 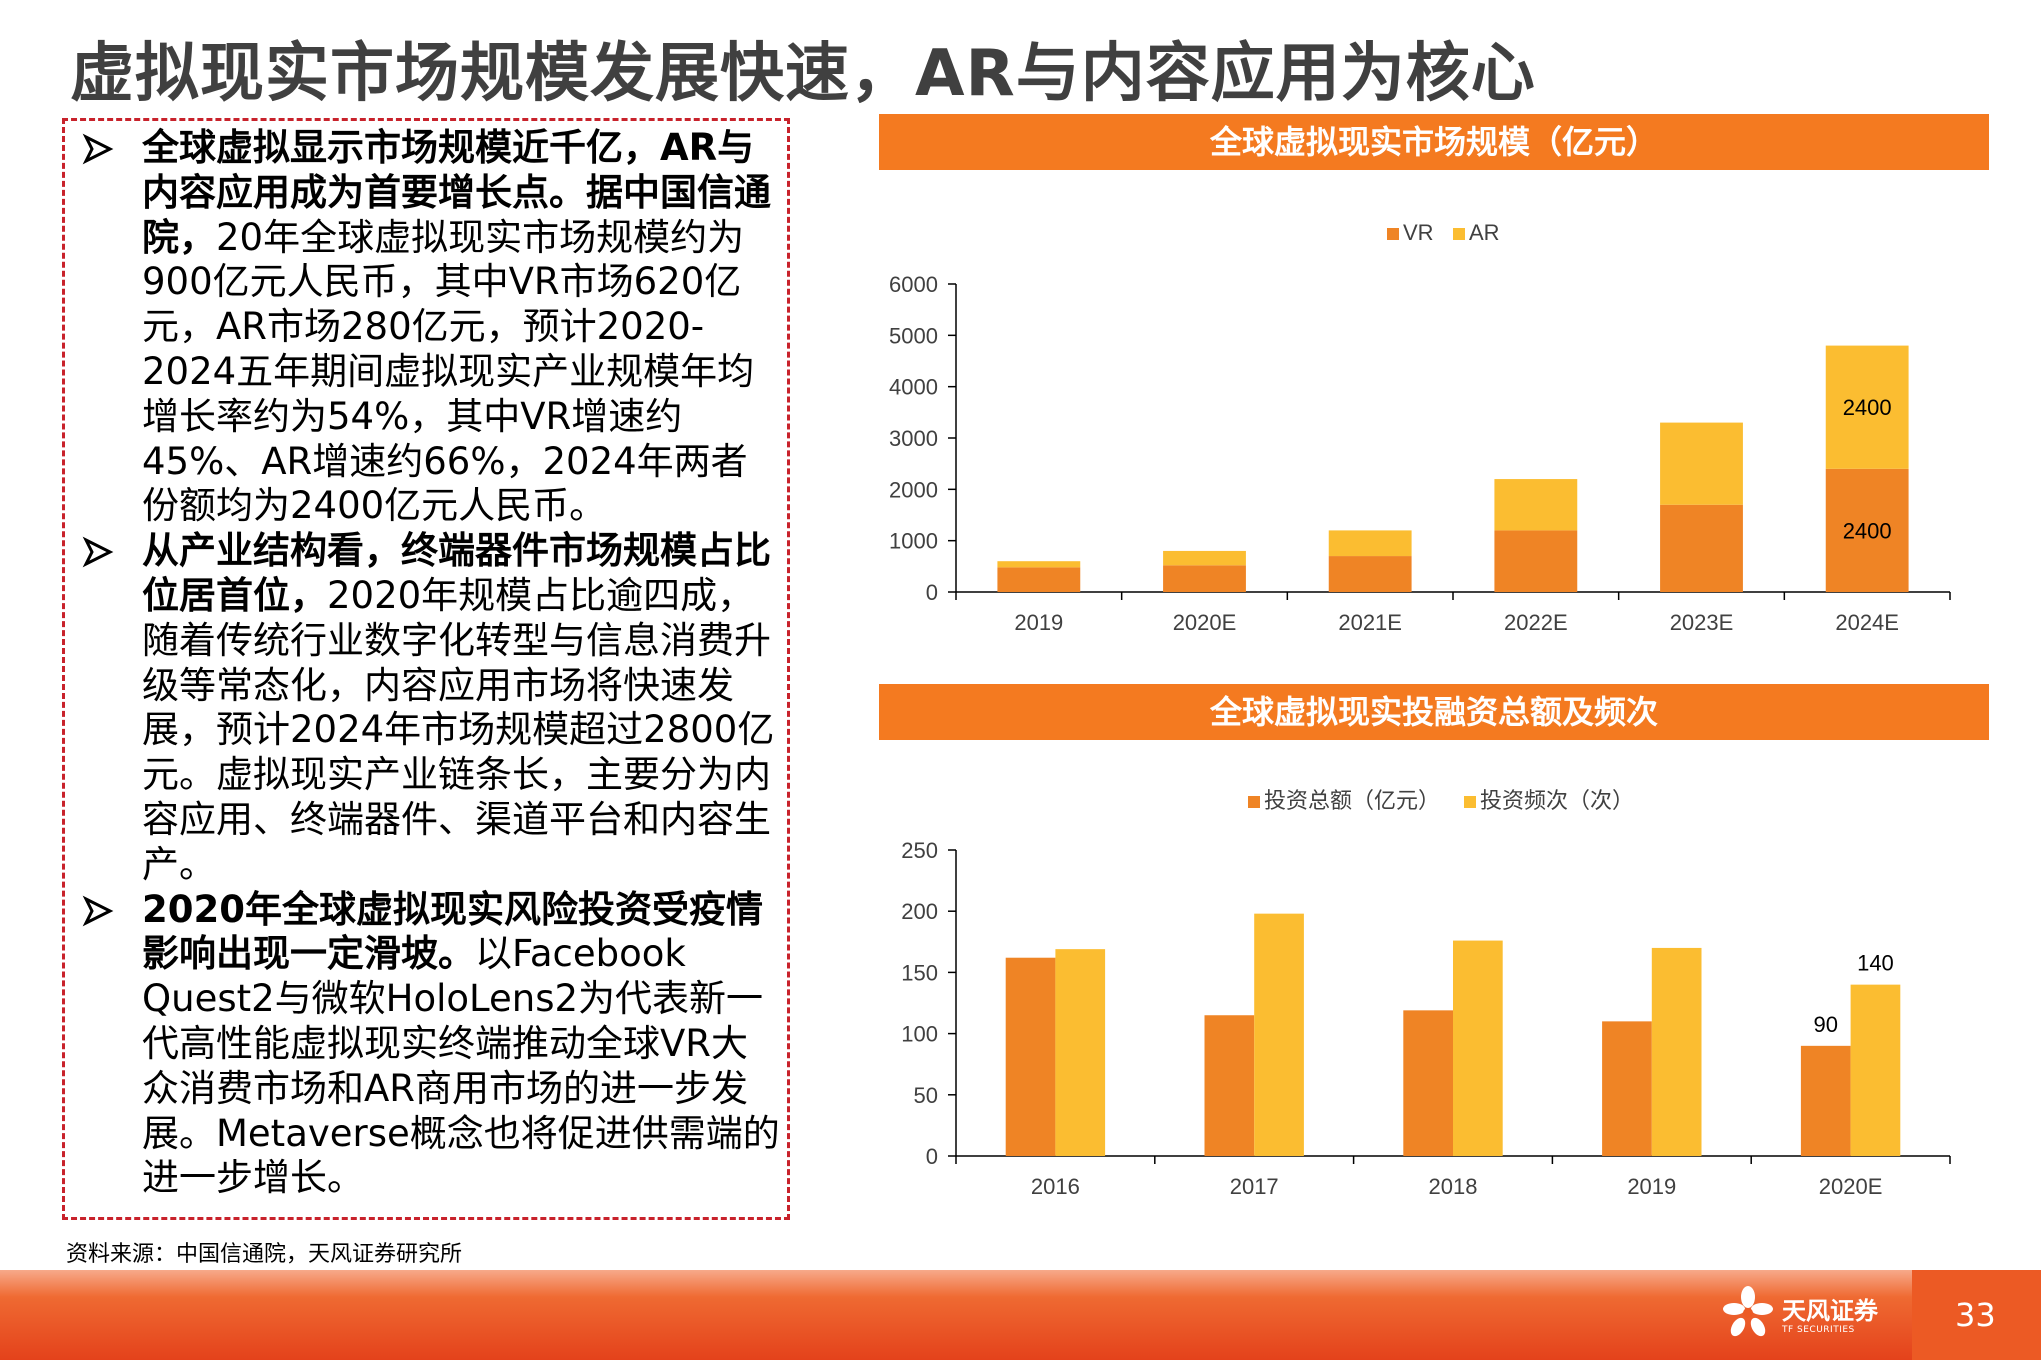 I want to click on x-tick-label: 2016, so click(x=1055, y=1186).